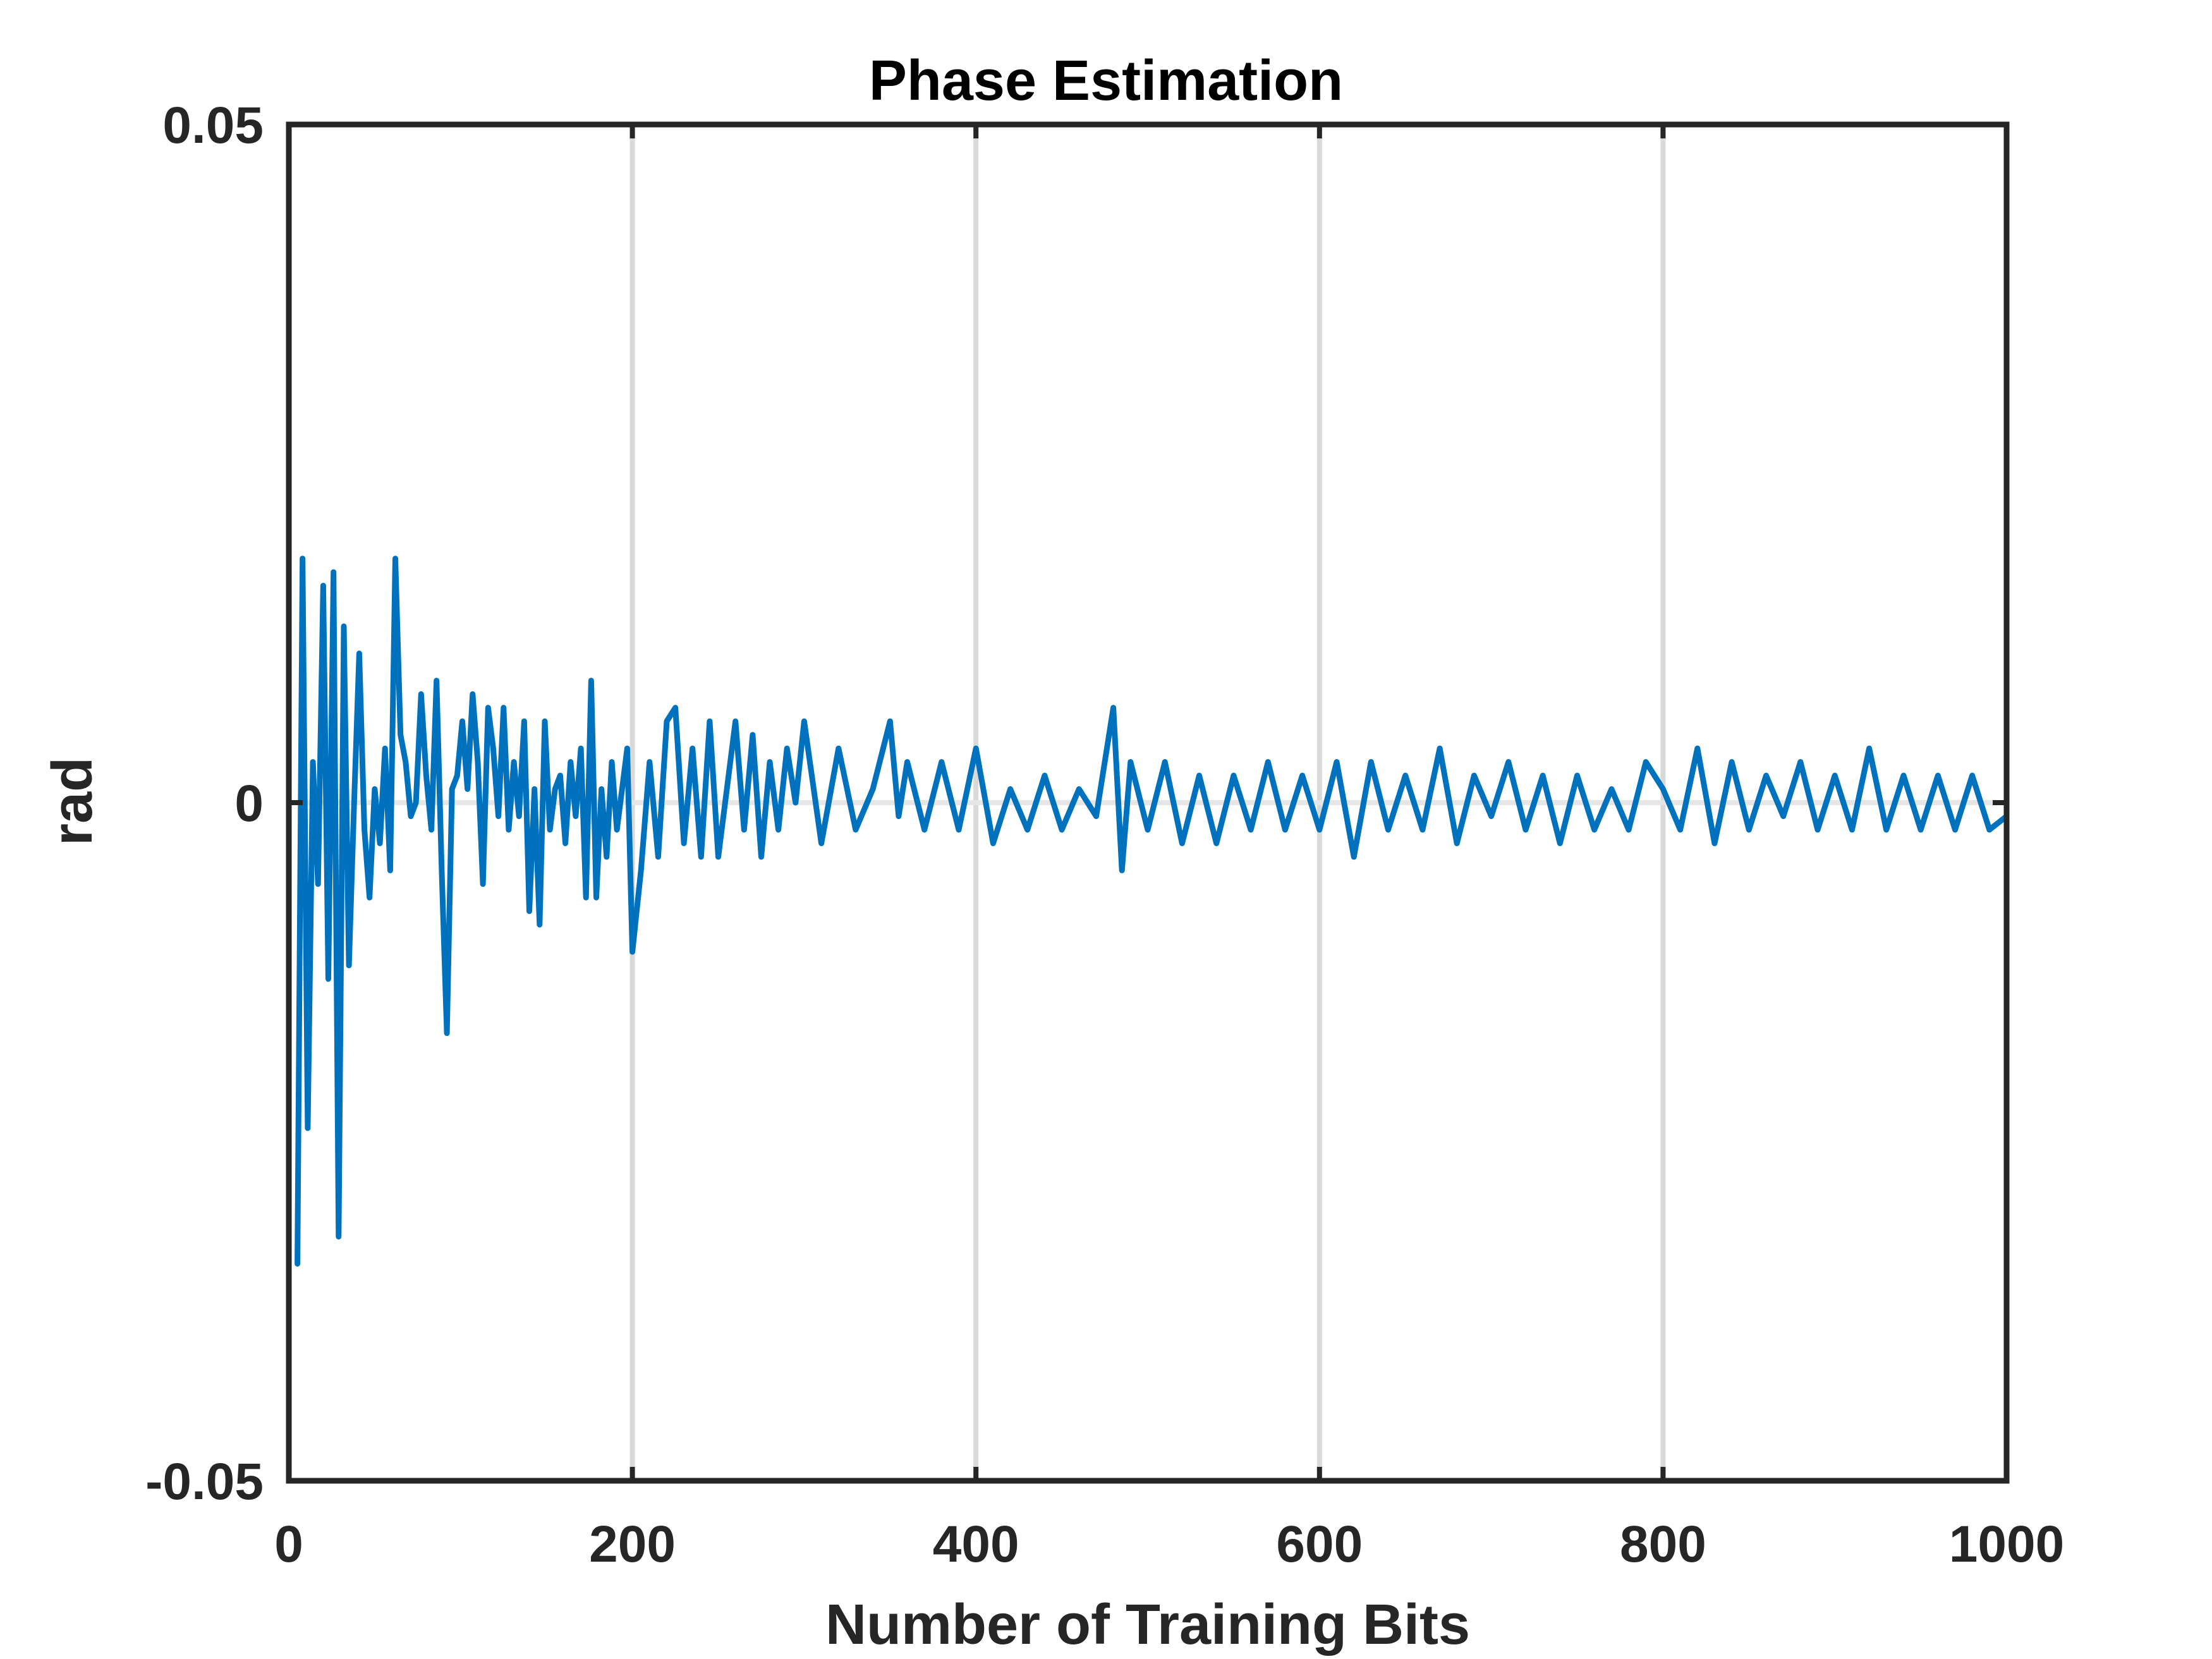  I want to click on x-tick-label: 400, so click(976, 1544).